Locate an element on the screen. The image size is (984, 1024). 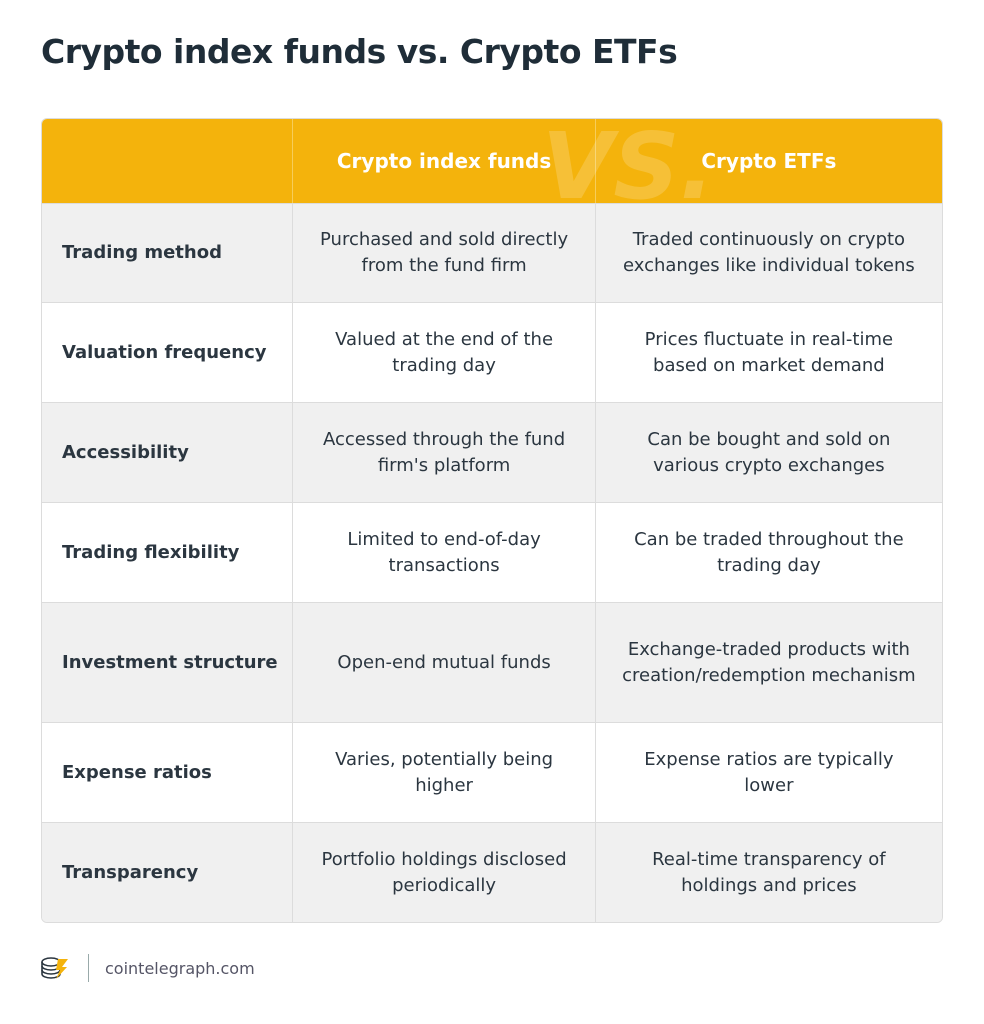
cell: Expense ratios are typically lower is located at coordinates (768, 772).